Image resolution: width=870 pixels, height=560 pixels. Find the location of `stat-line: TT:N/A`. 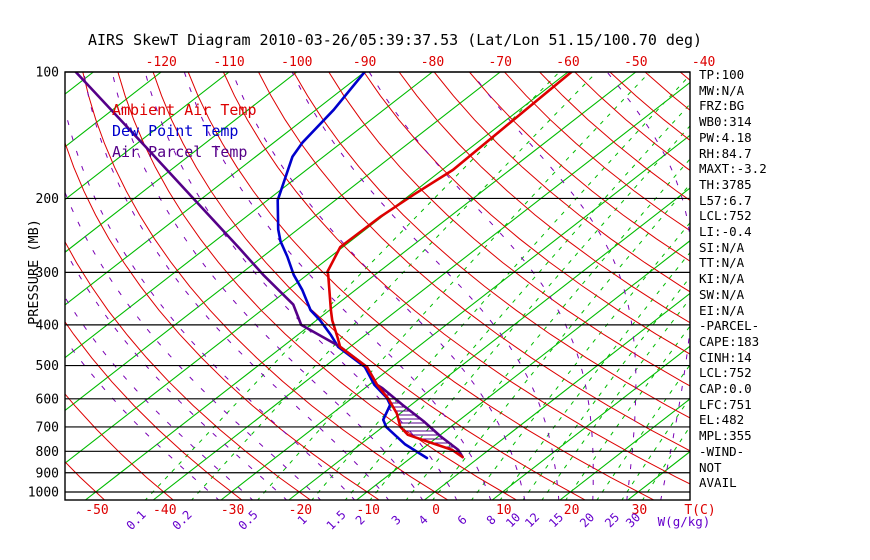

stat-line: TT:N/A is located at coordinates (722, 263).